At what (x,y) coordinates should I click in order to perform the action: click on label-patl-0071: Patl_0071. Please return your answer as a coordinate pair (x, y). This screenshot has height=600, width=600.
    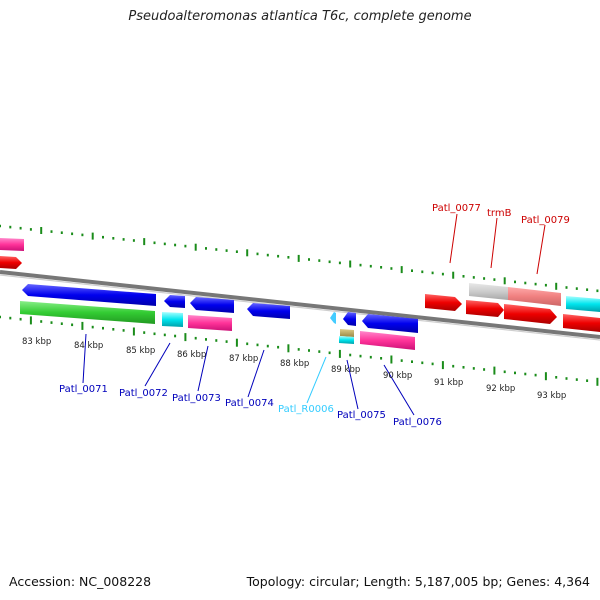
    Looking at the image, I should click on (83, 389).